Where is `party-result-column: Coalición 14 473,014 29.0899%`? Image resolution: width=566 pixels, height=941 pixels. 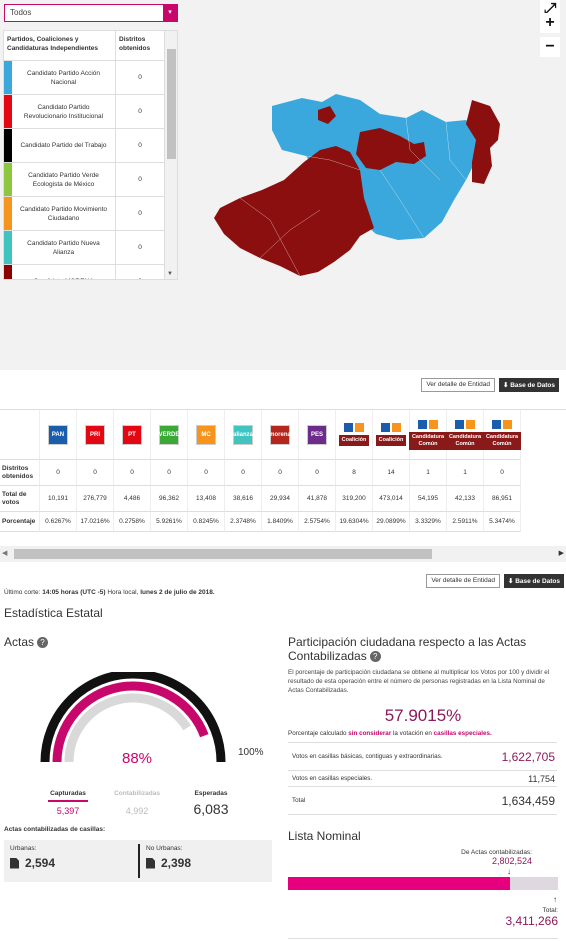 party-result-column: Coalición 14 473,014 29.0899% is located at coordinates (391, 471).